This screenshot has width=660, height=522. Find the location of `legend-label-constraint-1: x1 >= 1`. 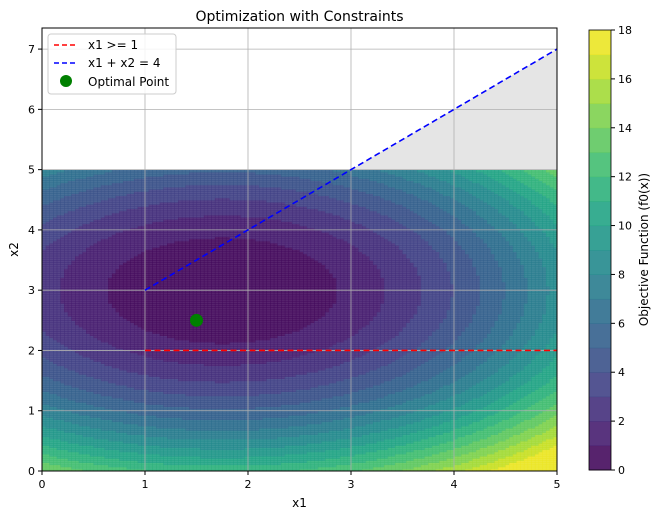

legend-label-constraint-1: x1 >= 1 is located at coordinates (113, 45).